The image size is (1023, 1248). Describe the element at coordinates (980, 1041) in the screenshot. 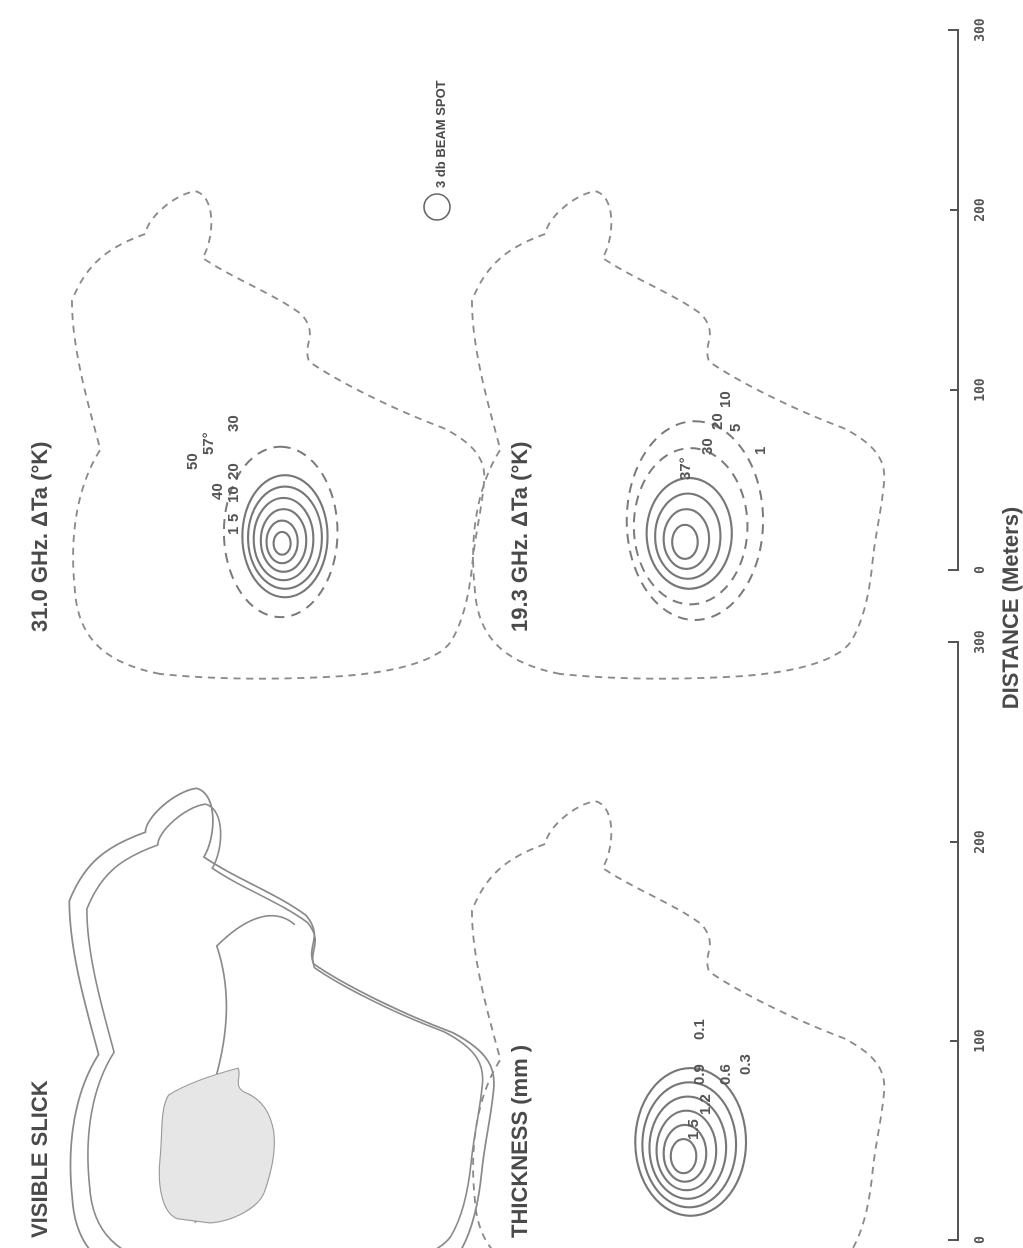

I see `scale-bottom-tick-100: 100` at that location.